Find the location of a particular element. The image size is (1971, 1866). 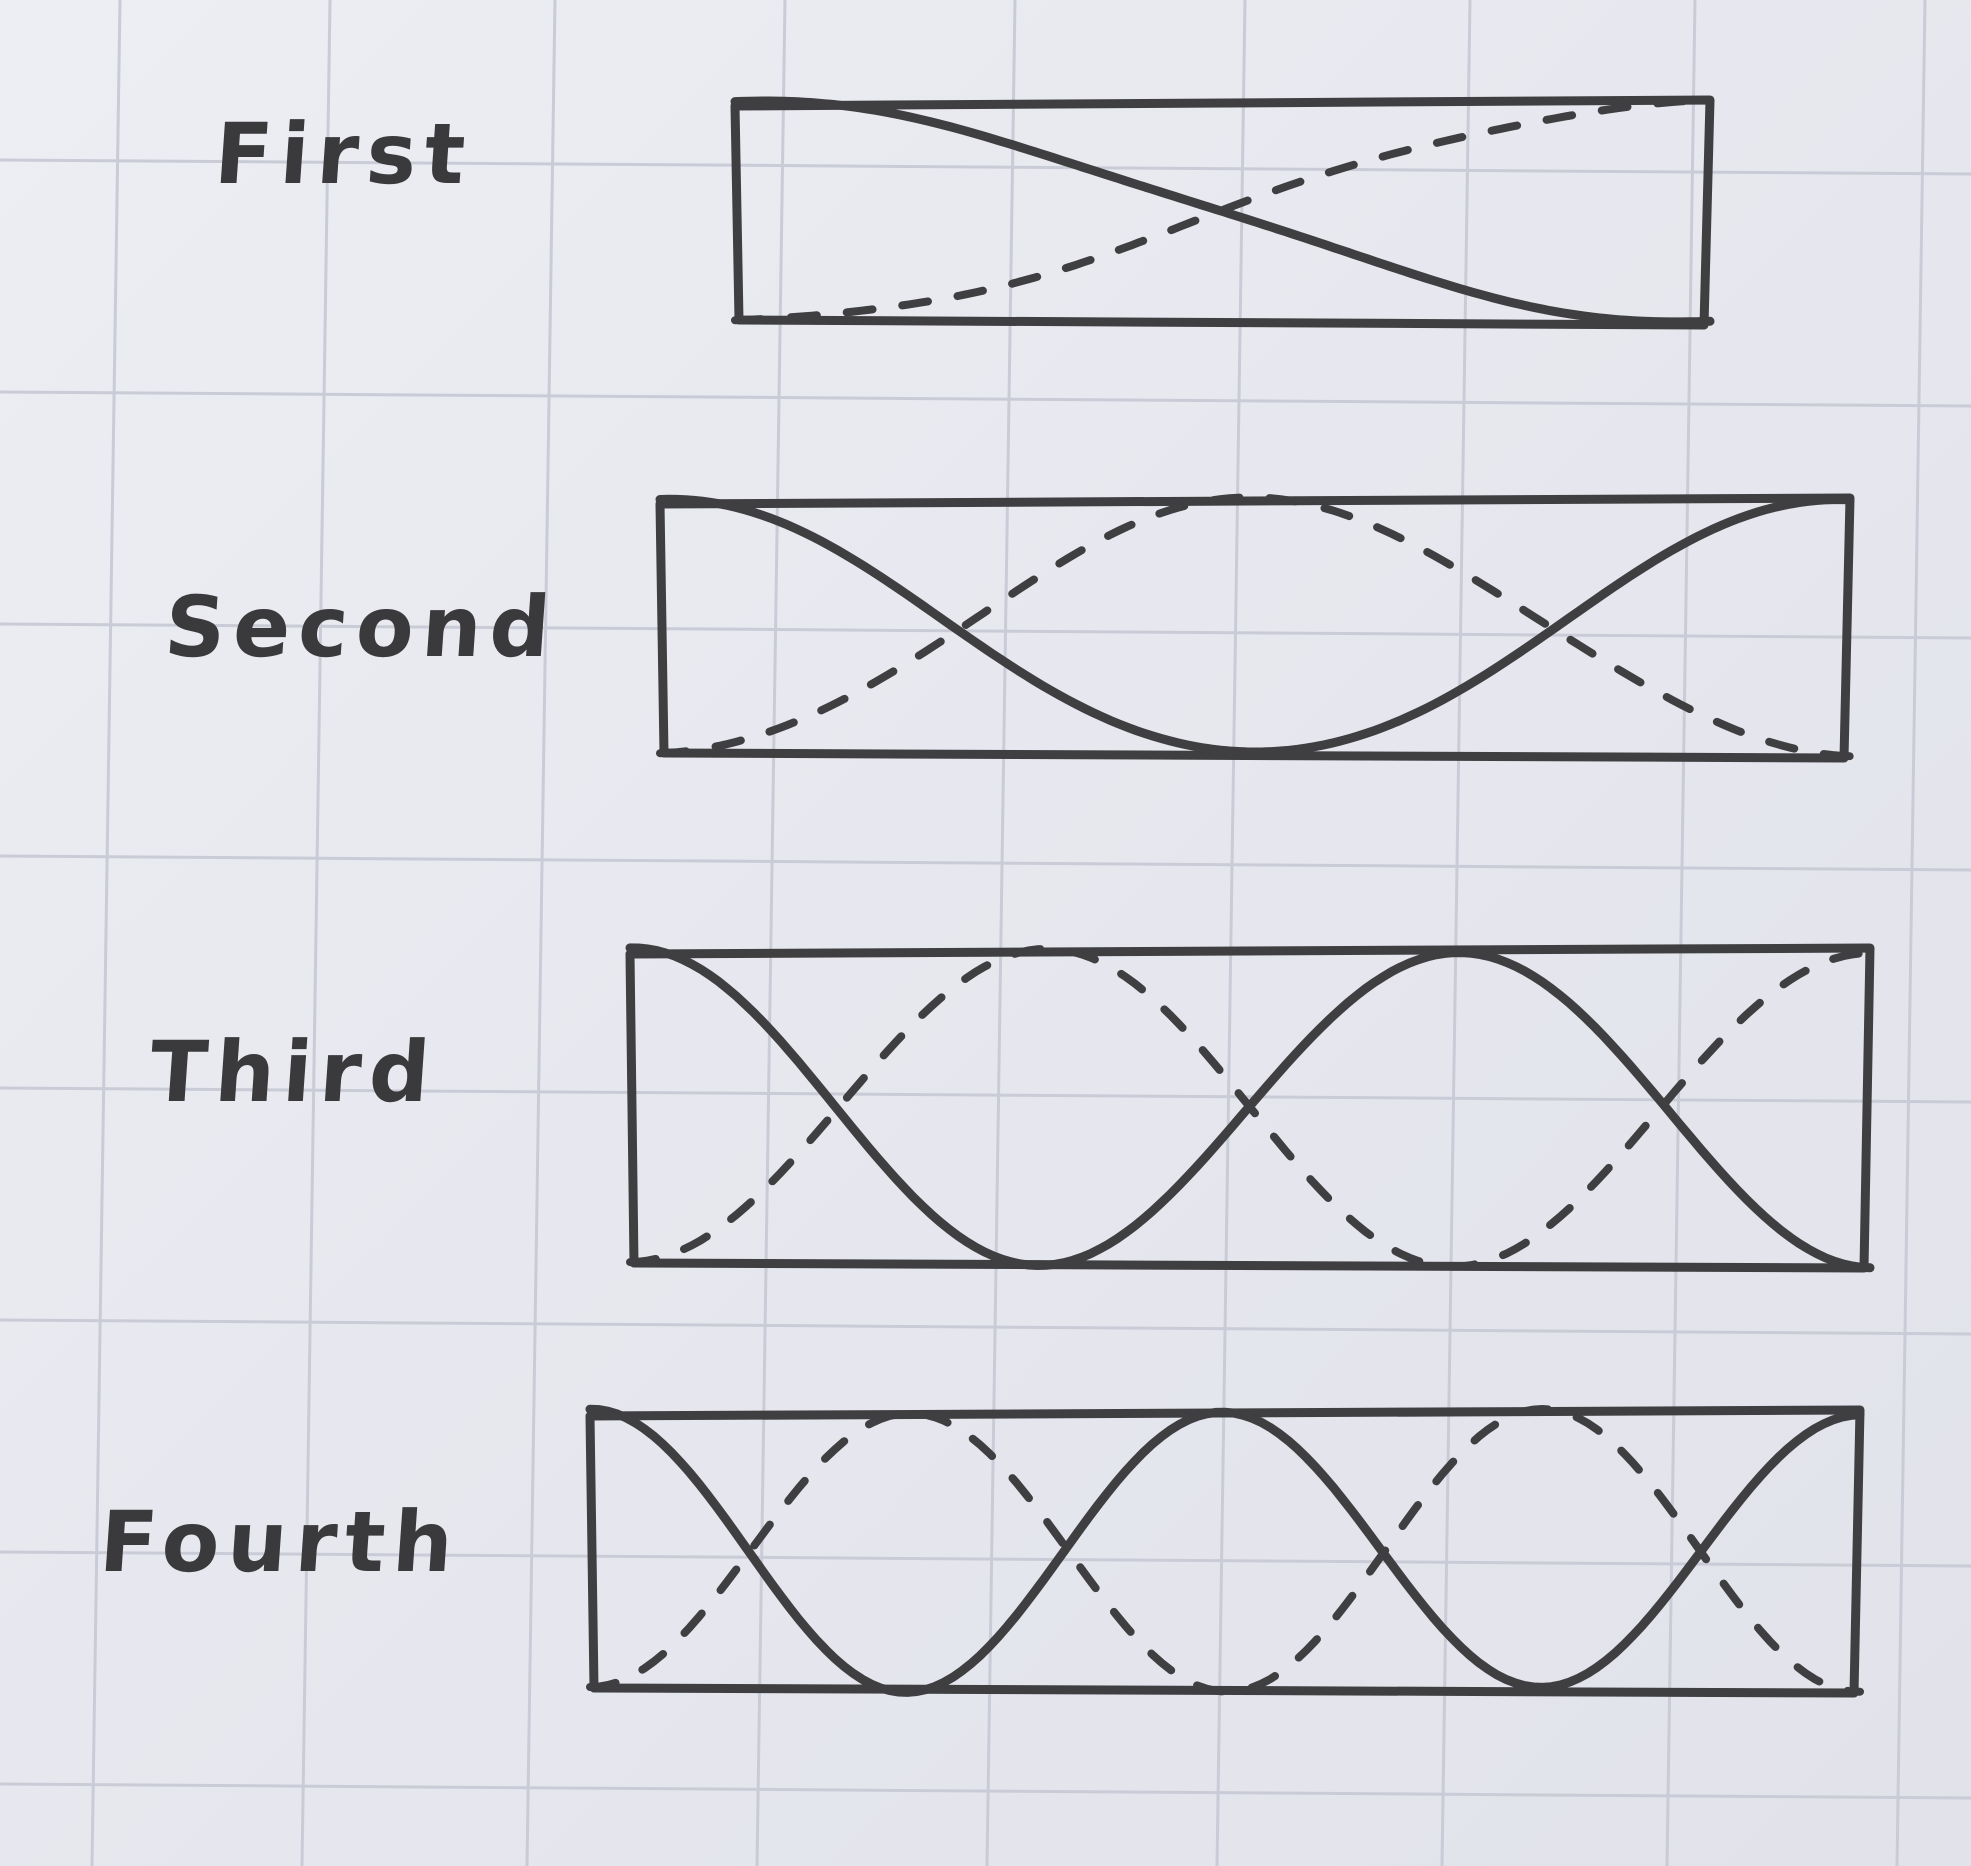

mode-frame-second is located at coordinates (1255, 628).